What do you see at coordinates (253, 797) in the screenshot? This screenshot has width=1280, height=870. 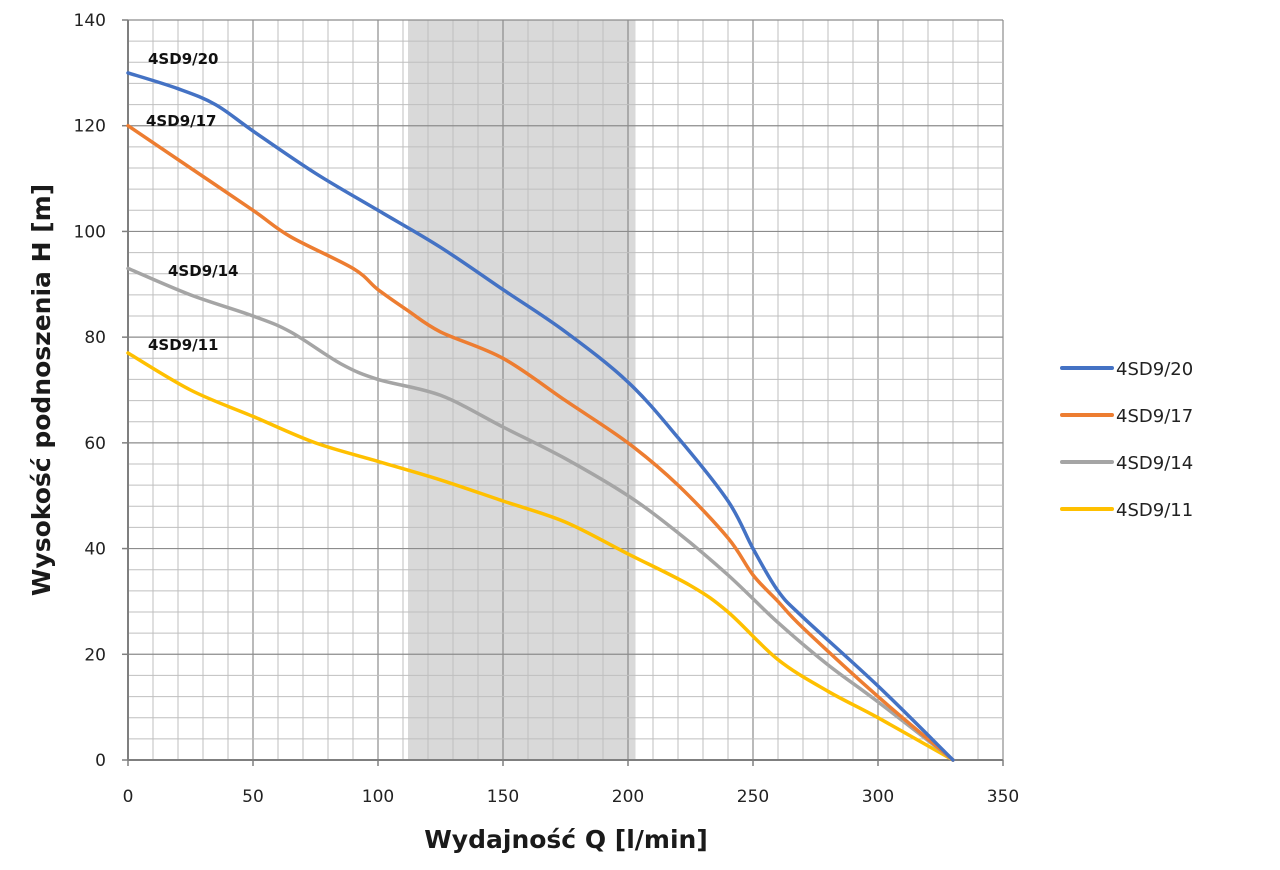 I see `x-tick-label: 50` at bounding box center [253, 797].